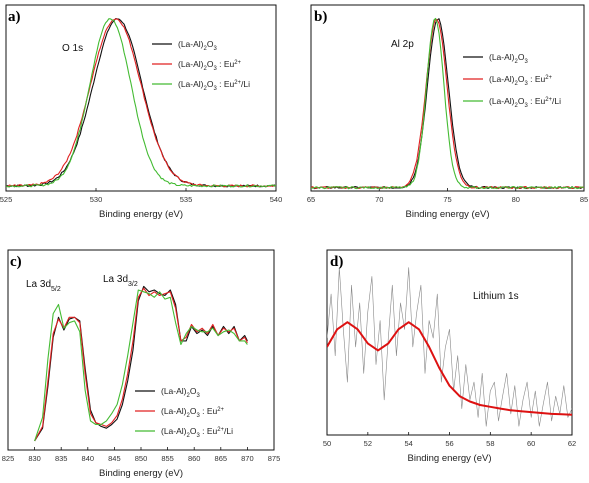 This screenshot has width=589, height=483. Describe the element at coordinates (16, 262) in the screenshot. I see `panel-label: c)` at that location.